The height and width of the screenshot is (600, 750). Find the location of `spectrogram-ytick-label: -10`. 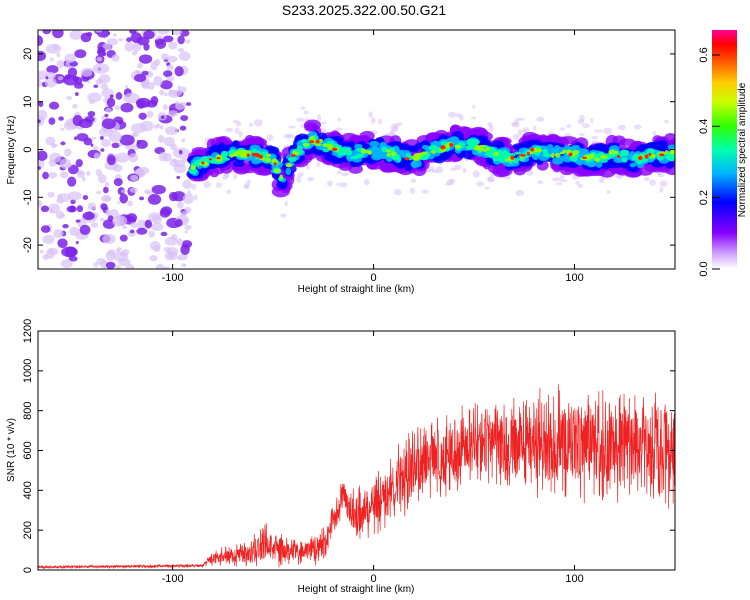

spectrogram-ytick-label: -10 is located at coordinates (28, 197).